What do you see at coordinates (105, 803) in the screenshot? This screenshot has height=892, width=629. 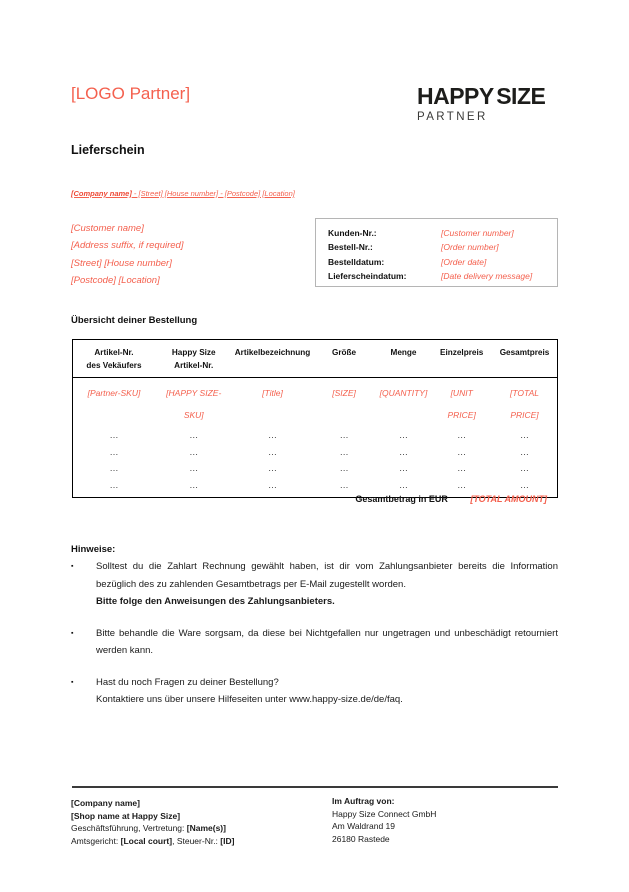 I see `footer-company-name: [Company name]` at bounding box center [105, 803].